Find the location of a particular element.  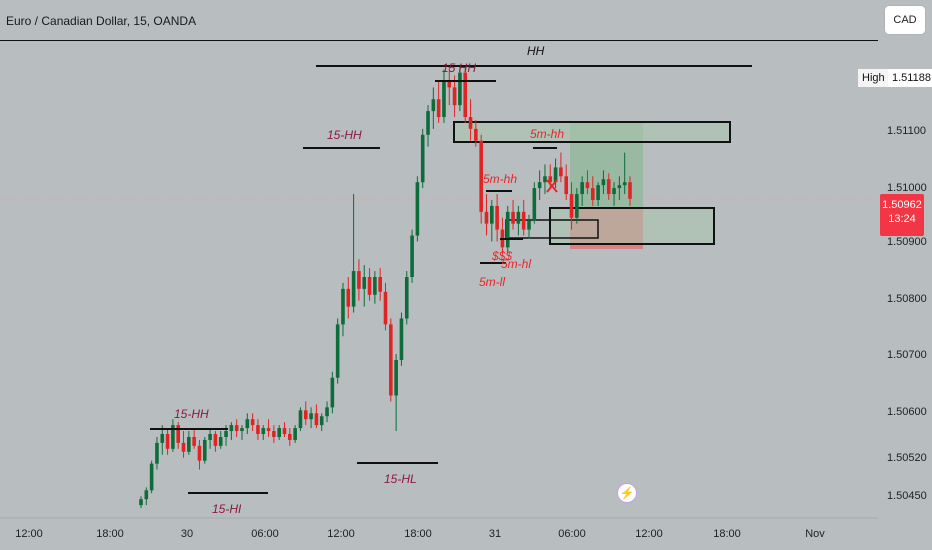

bar-countdown: 13:24 is located at coordinates (902, 219).